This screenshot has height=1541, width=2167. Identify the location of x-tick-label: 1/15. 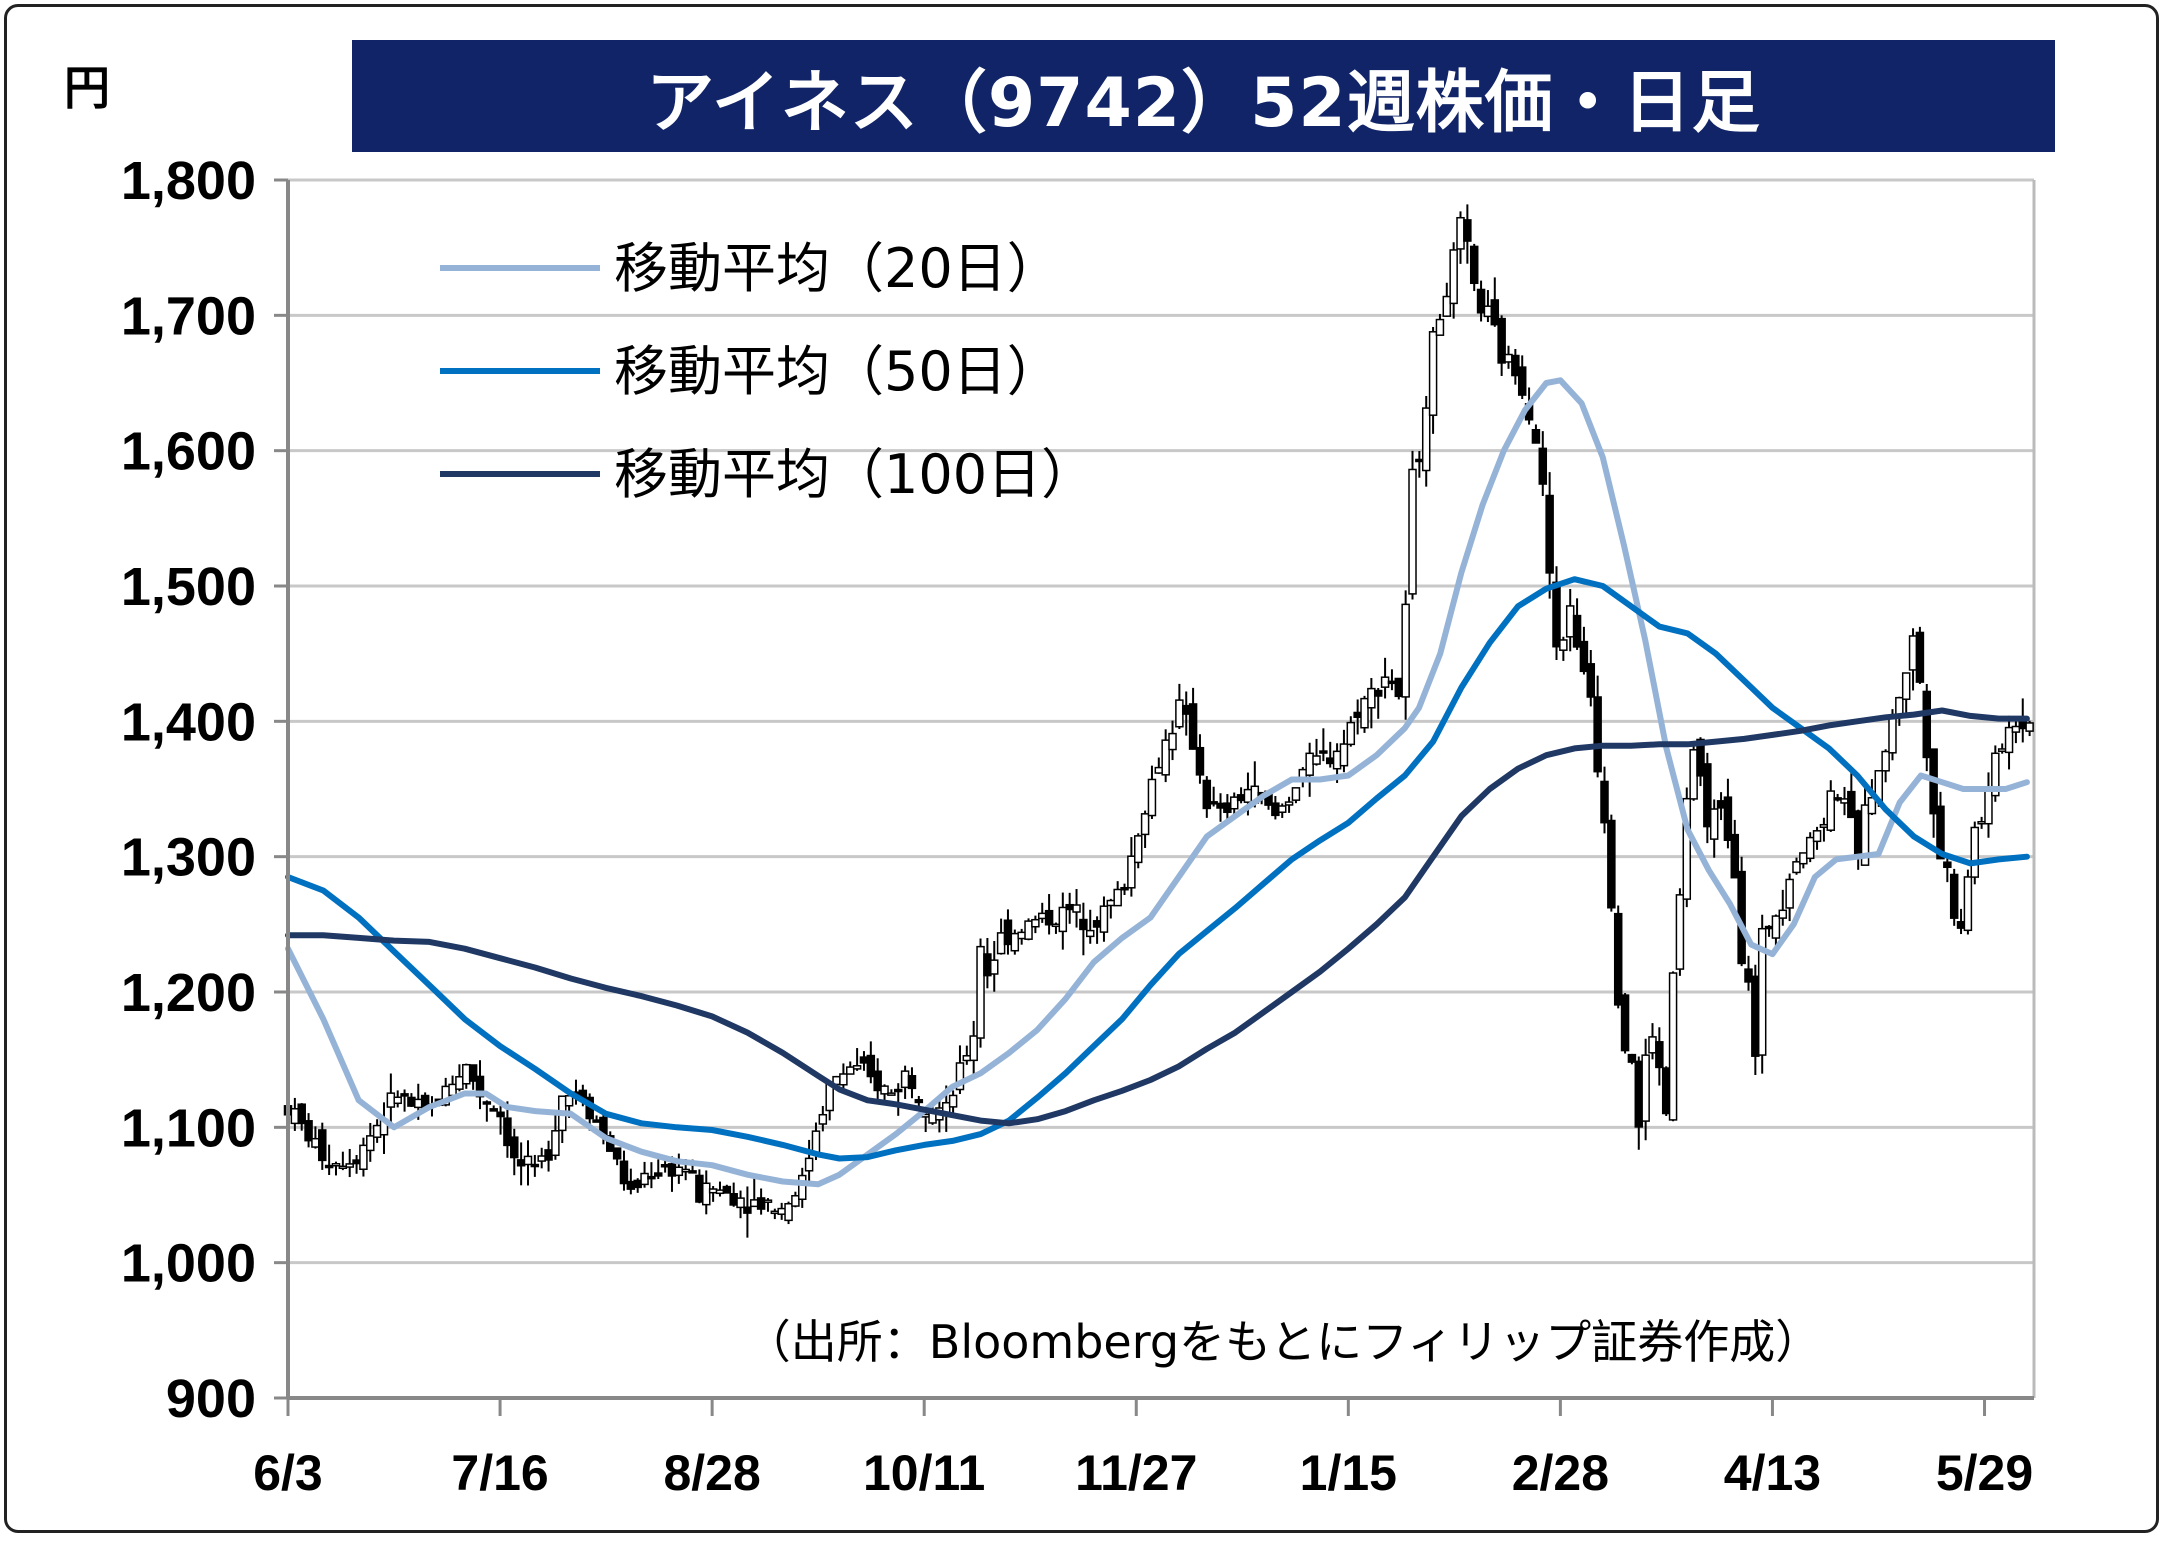
(1348, 1473).